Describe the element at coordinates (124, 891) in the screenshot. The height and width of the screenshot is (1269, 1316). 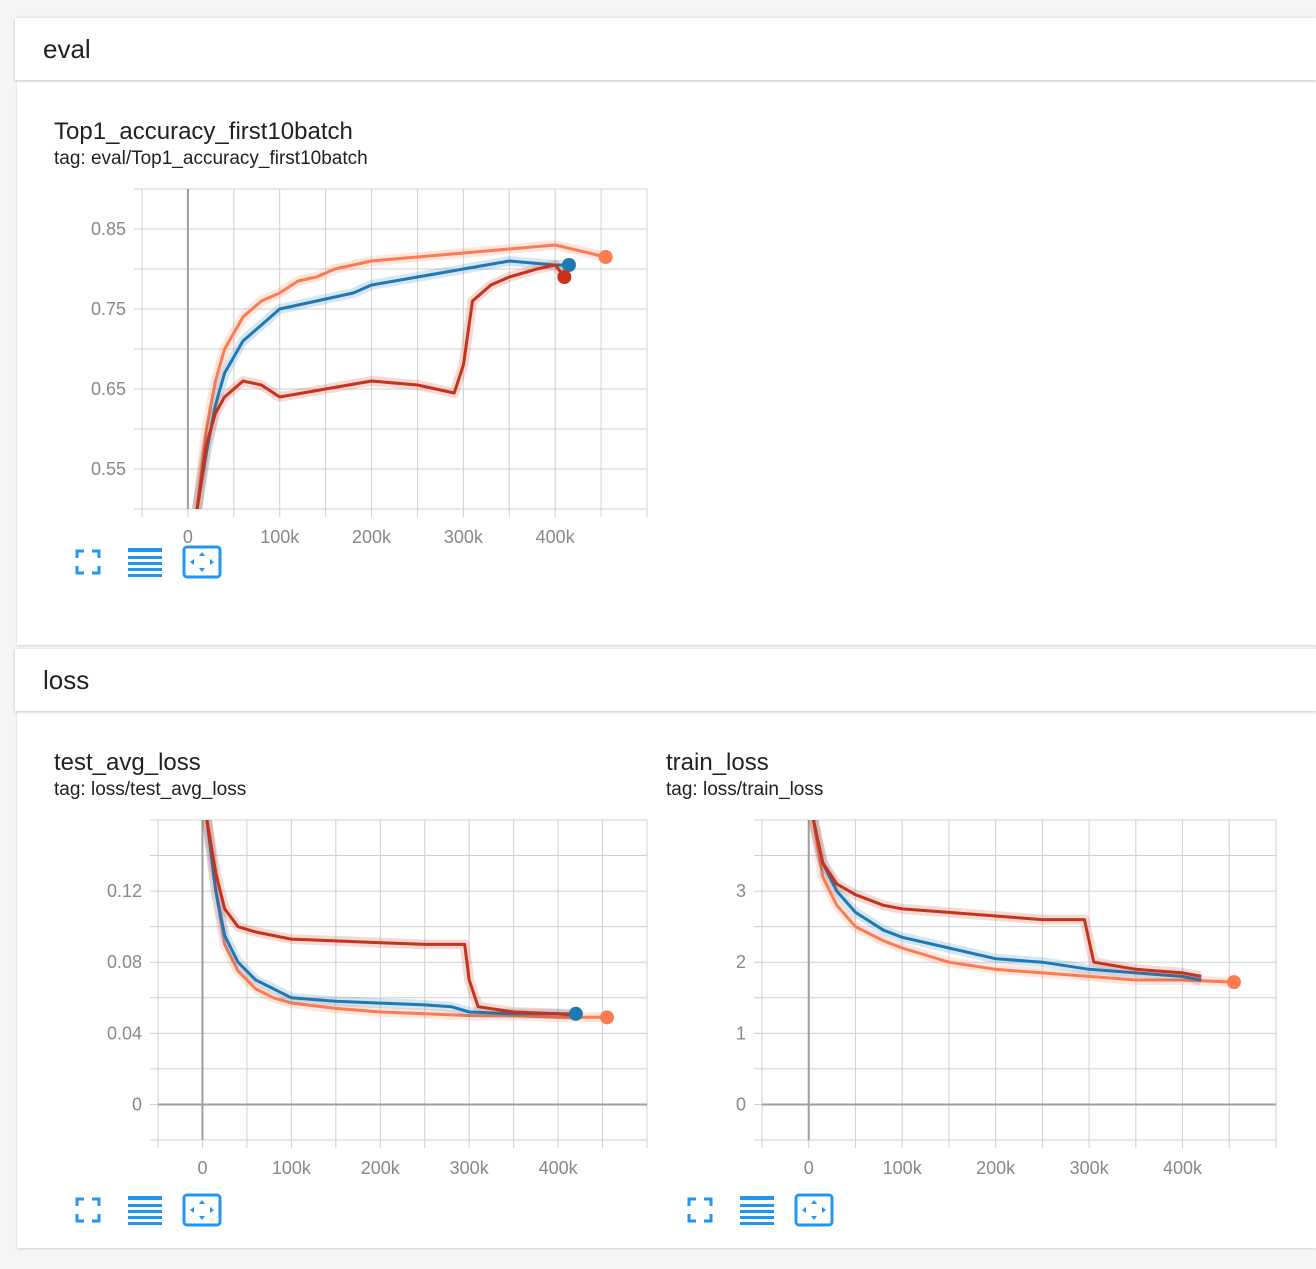
I see `y-tick-label: 0.12` at that location.